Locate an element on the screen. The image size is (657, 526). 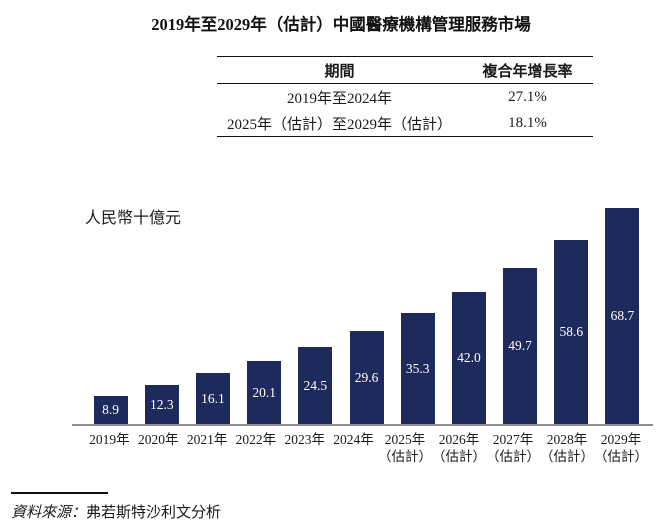
x-axis-label: 2023年 is located at coordinates (304, 448).